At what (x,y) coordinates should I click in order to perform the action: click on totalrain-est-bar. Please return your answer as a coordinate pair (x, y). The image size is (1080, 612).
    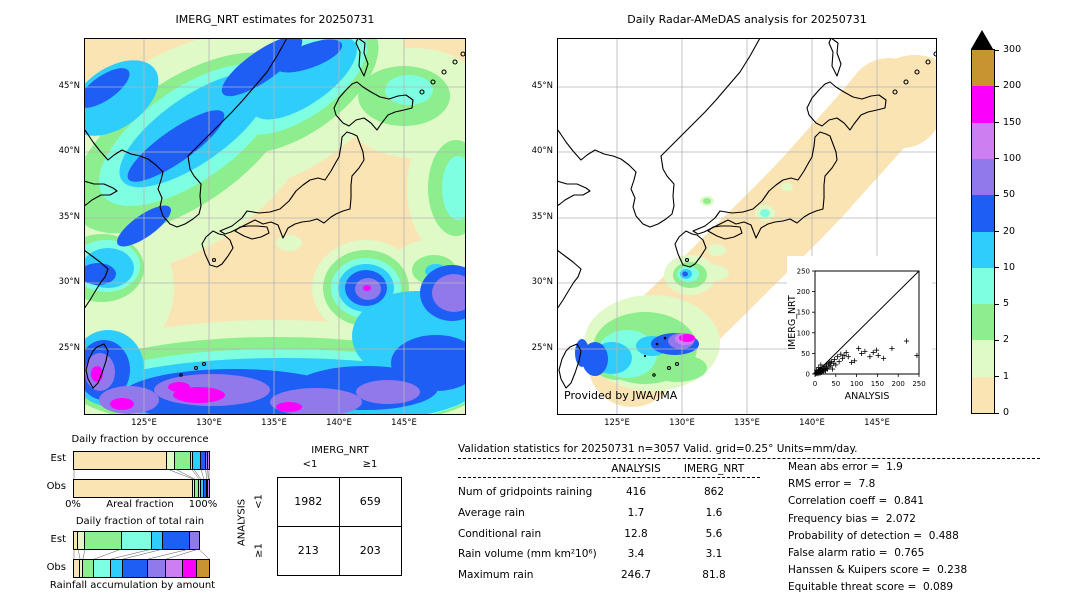
    Looking at the image, I should click on (136, 540).